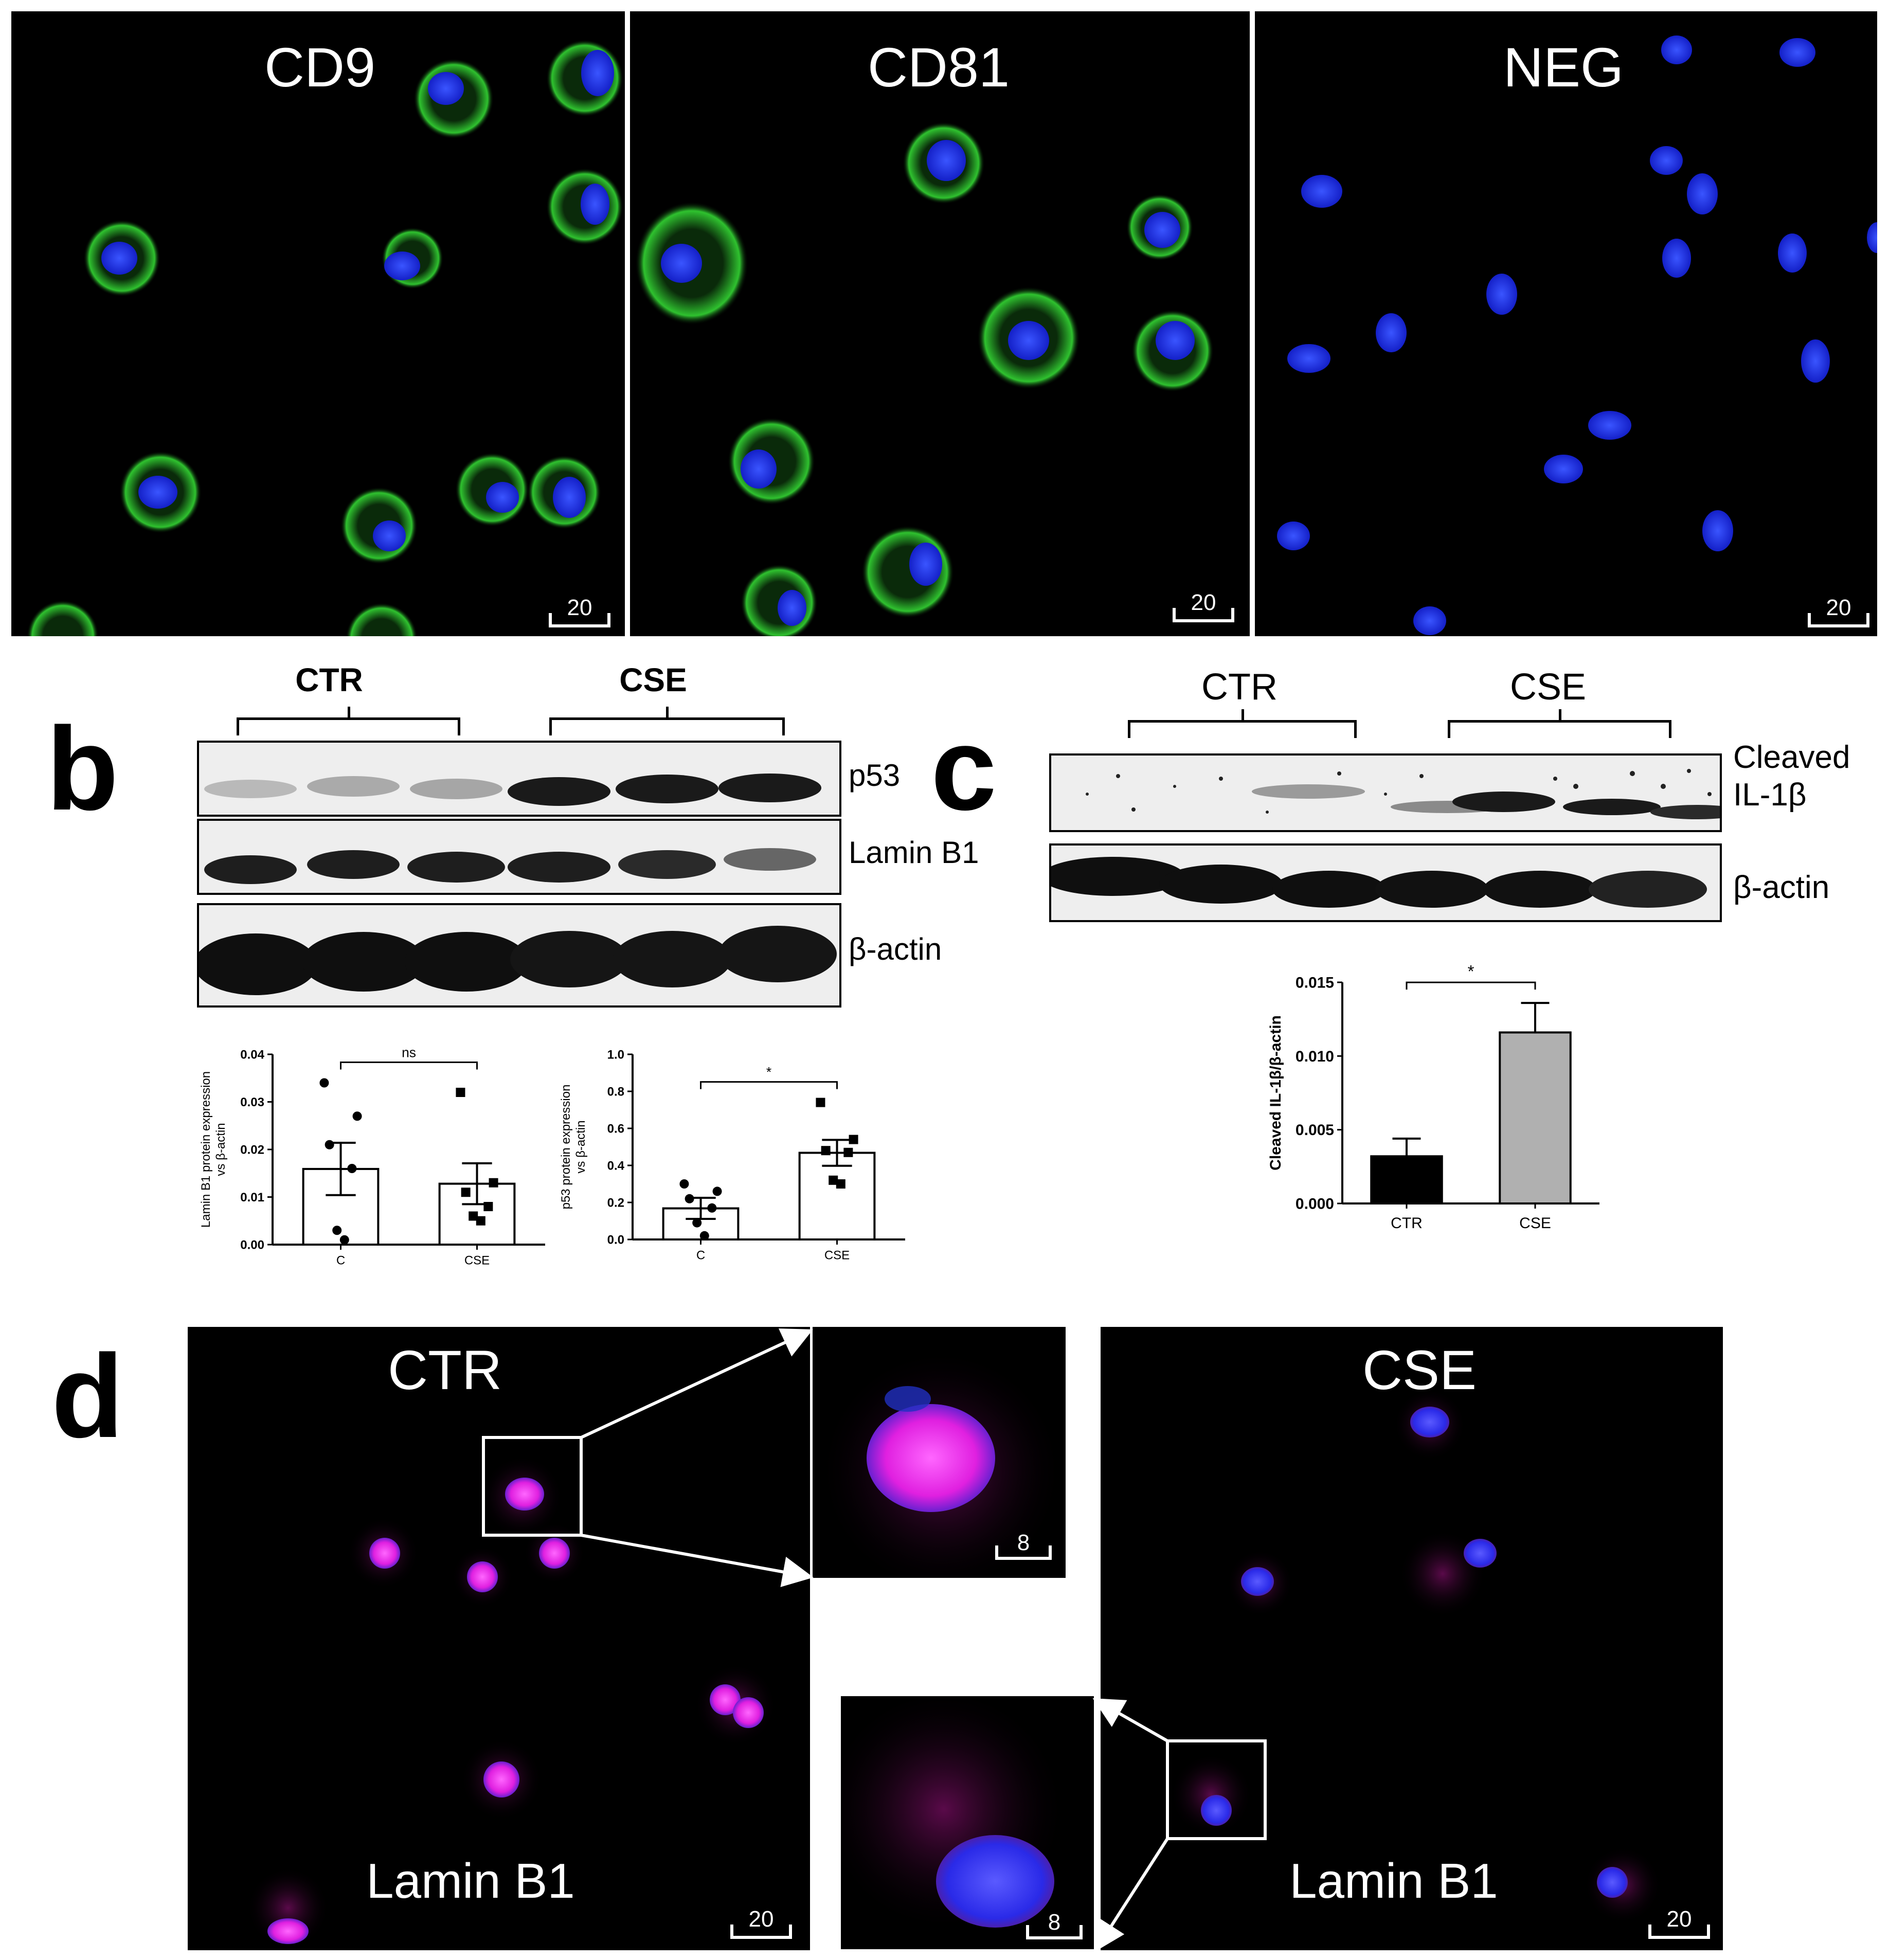 This screenshot has width=1889, height=1960. Describe the element at coordinates (1563, 67) in the screenshot. I see `image-title: NEG` at that location.